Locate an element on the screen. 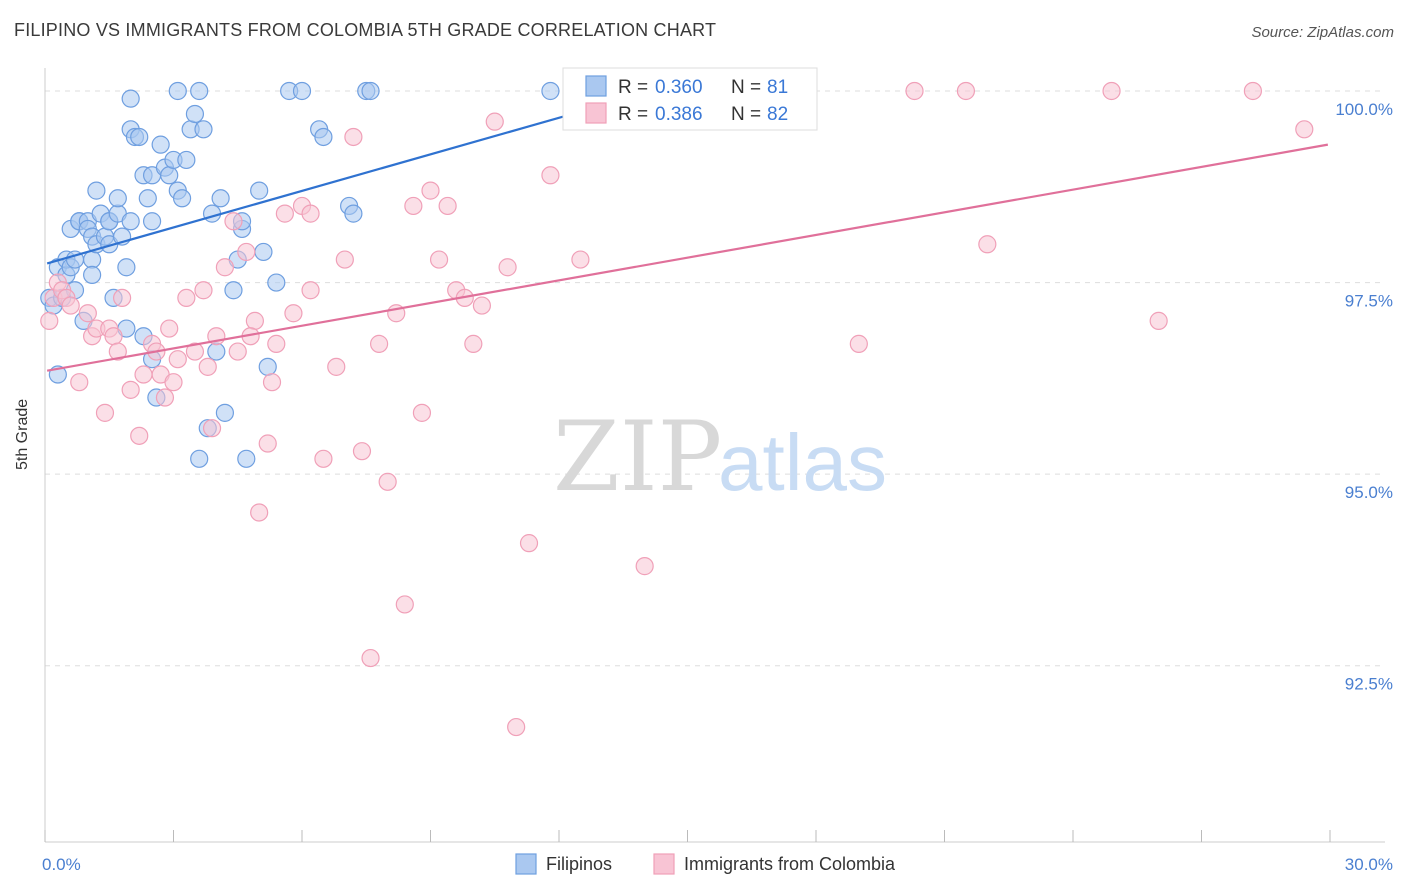  y-tick-label: 92.5% is located at coordinates (1369, 684).